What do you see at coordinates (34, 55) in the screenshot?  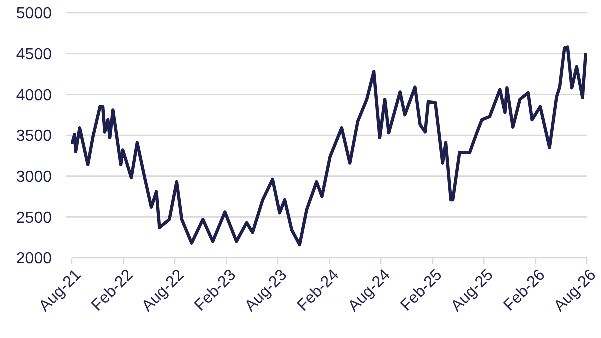 I see `y-tick-label: 4500` at bounding box center [34, 55].